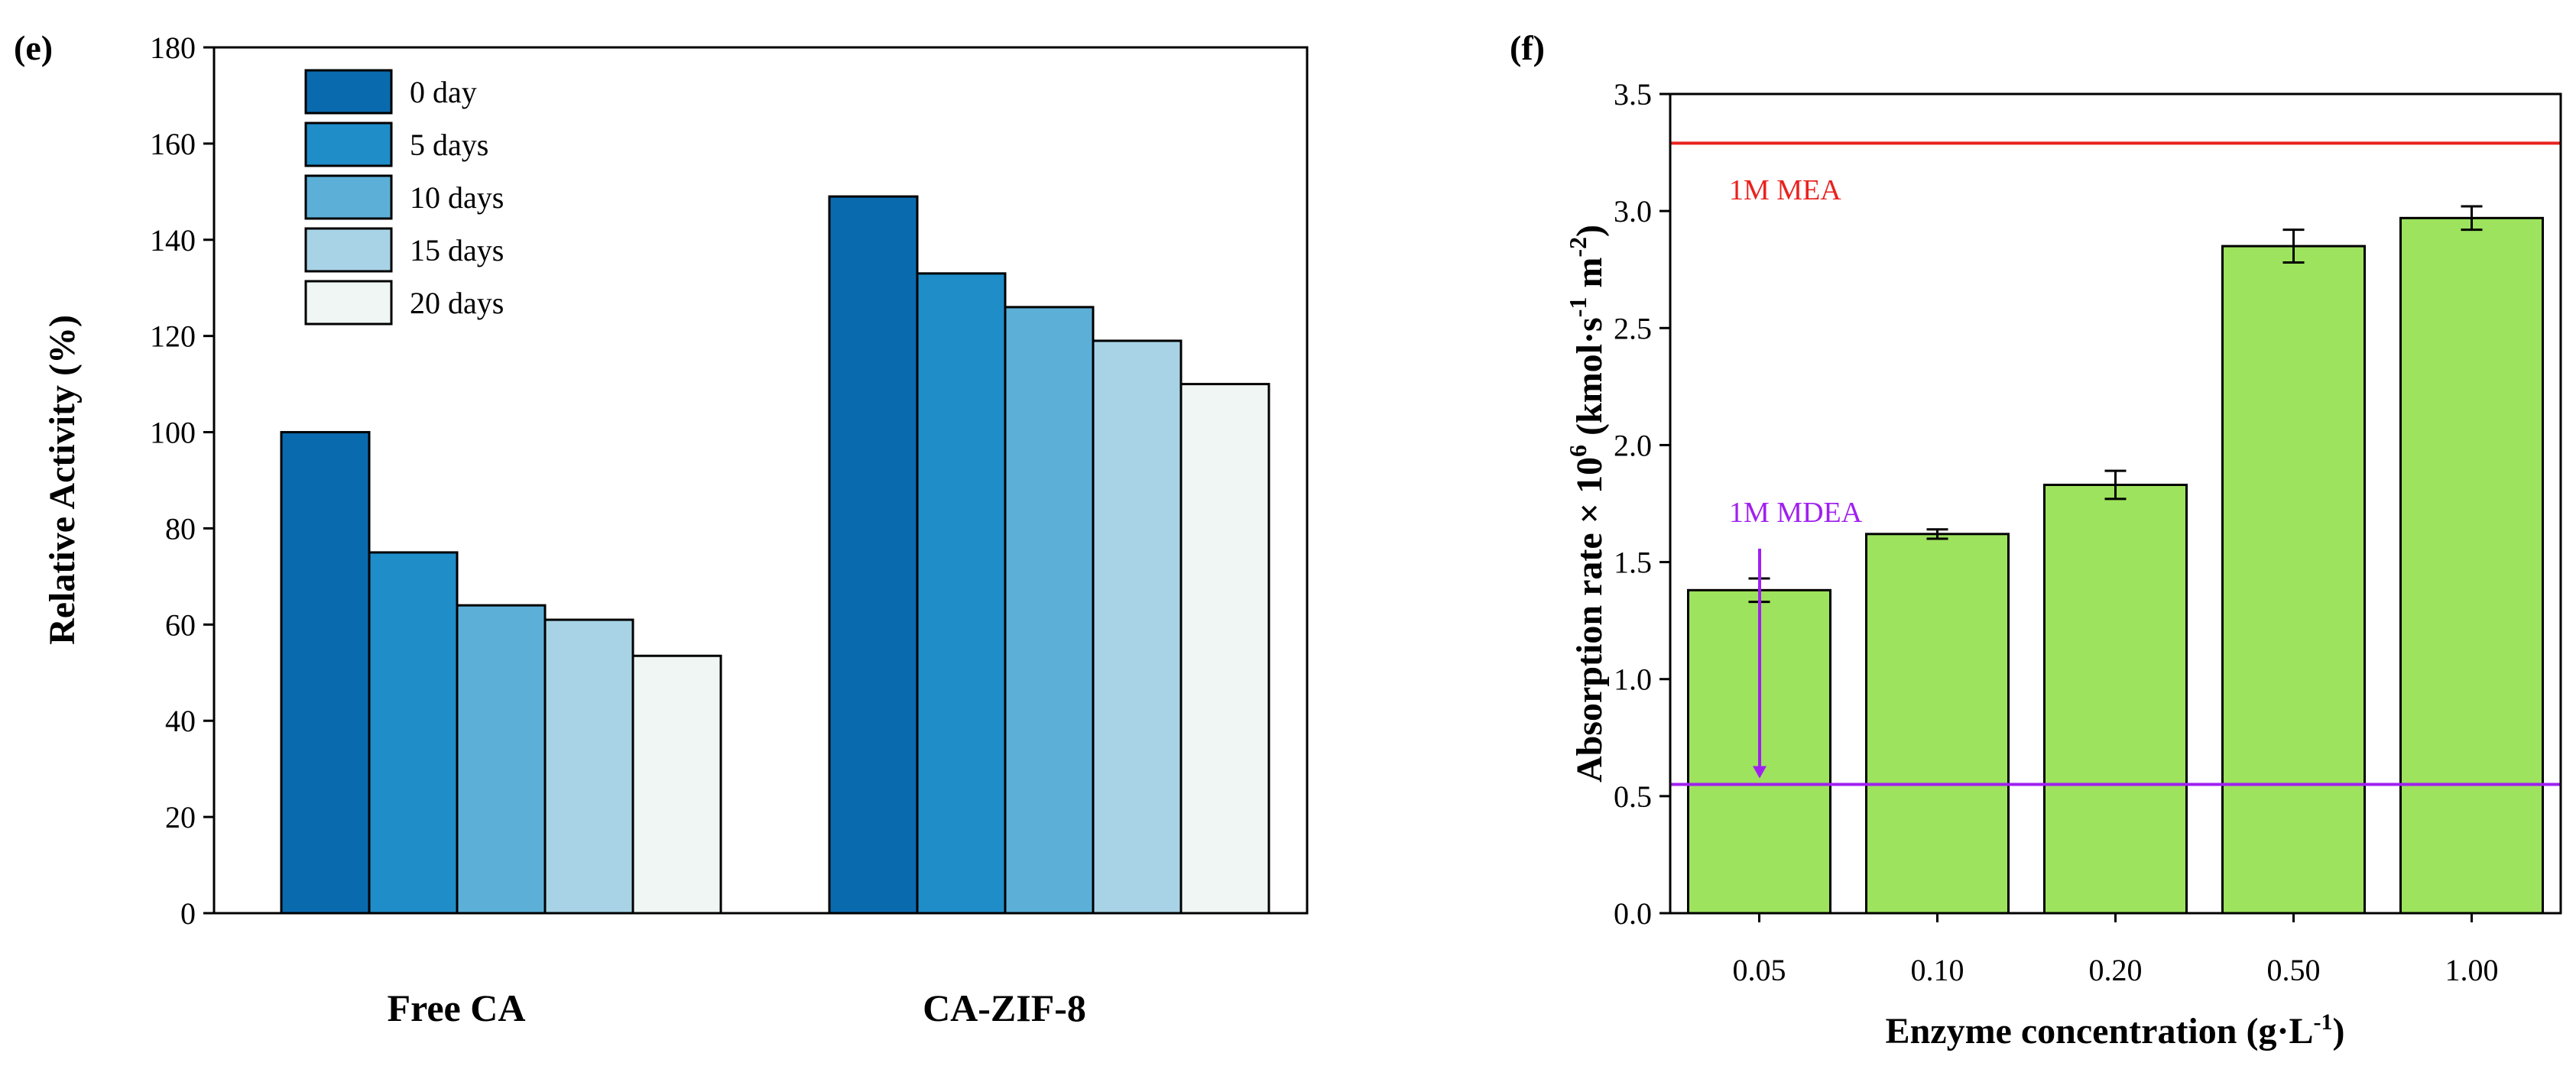 The height and width of the screenshot is (1066, 2576). Describe the element at coordinates (1937, 534) in the screenshot. I see `error-bar-0.10` at that location.